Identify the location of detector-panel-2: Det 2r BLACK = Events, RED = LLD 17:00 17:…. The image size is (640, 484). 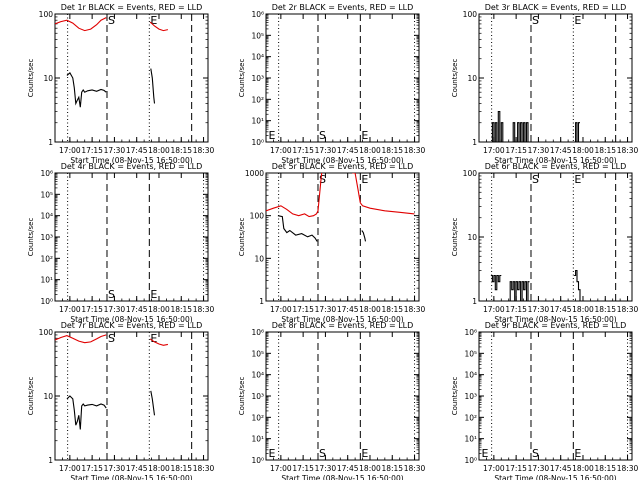
(332, 84).